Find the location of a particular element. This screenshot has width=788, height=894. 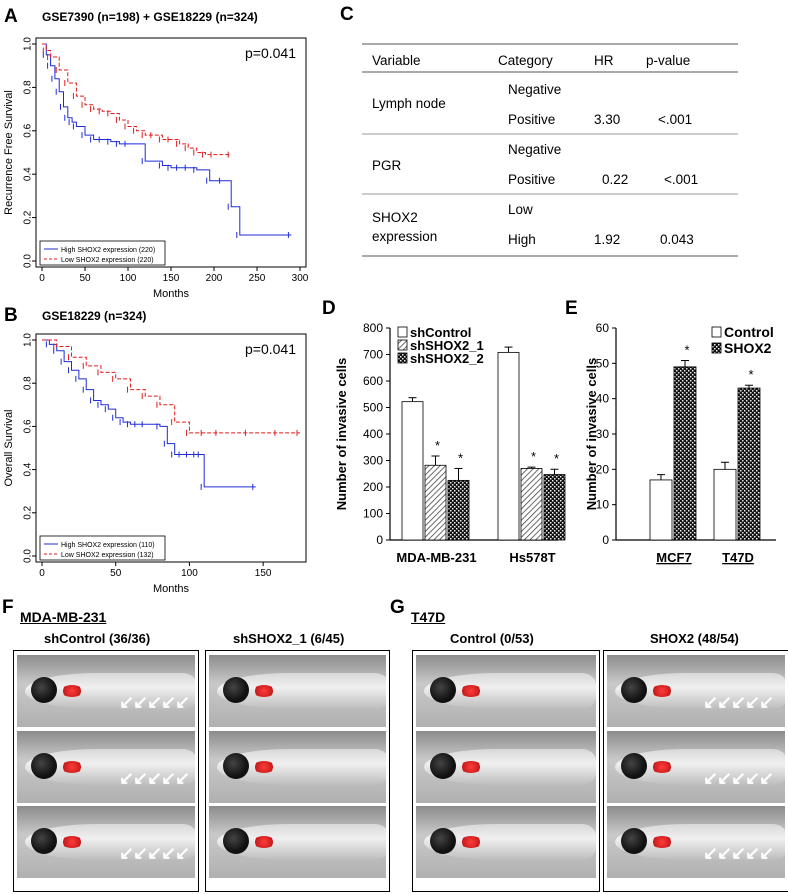

legend-label: Low SHOX2 expression (220) is located at coordinates (107, 260).